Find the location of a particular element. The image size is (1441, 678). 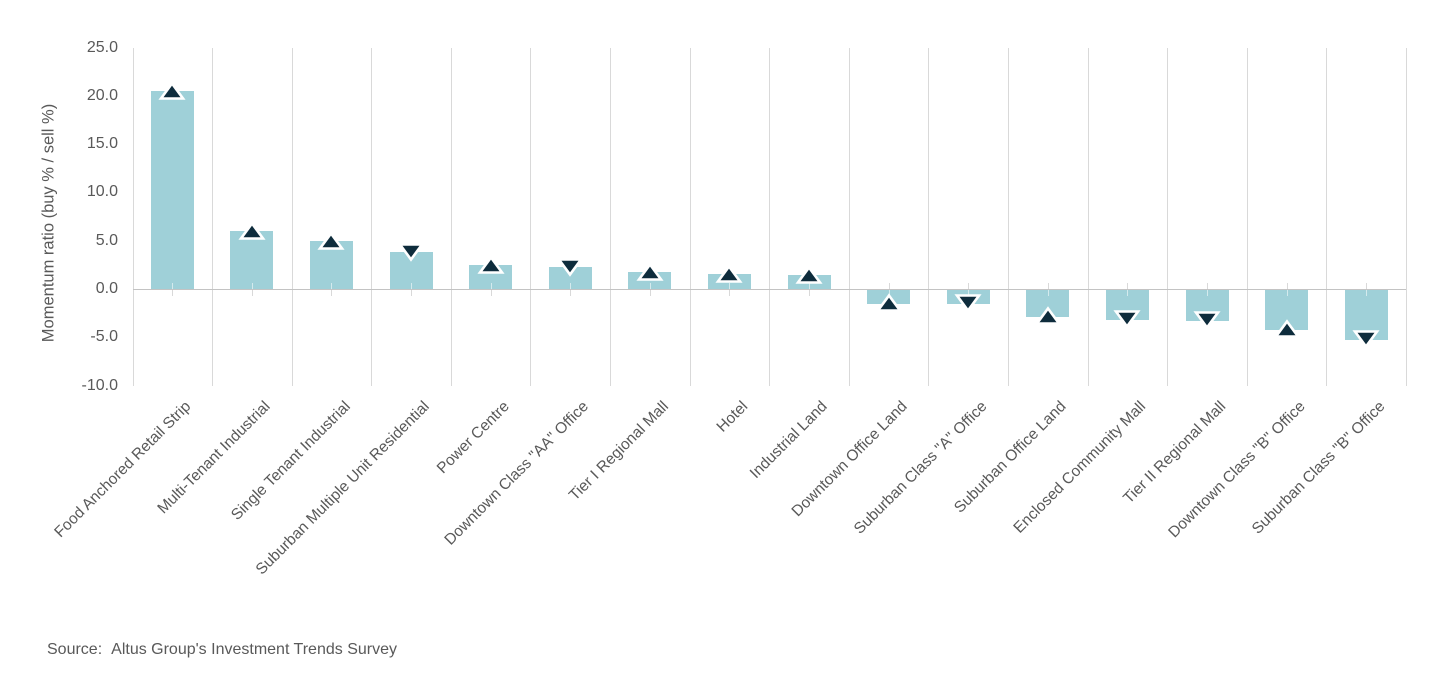

y-axis-tick-label: 15.0 is located at coordinates (102, 144).